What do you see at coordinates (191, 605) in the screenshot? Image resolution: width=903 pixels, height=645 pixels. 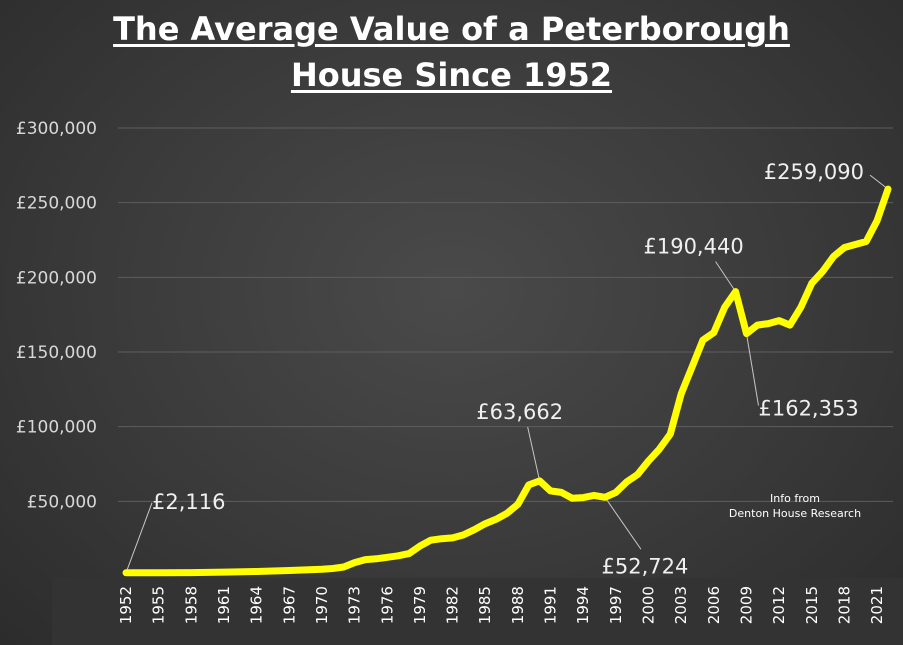 I see `x-tick-label: 1958` at bounding box center [191, 605].